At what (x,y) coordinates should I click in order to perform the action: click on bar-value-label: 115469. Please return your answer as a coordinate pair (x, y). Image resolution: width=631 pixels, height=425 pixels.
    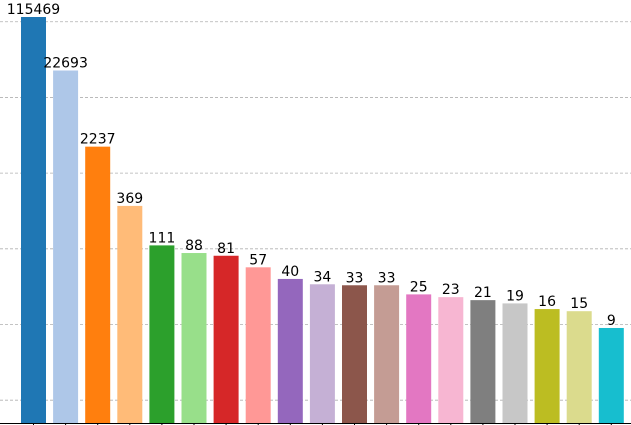
    Looking at the image, I should click on (33, 10).